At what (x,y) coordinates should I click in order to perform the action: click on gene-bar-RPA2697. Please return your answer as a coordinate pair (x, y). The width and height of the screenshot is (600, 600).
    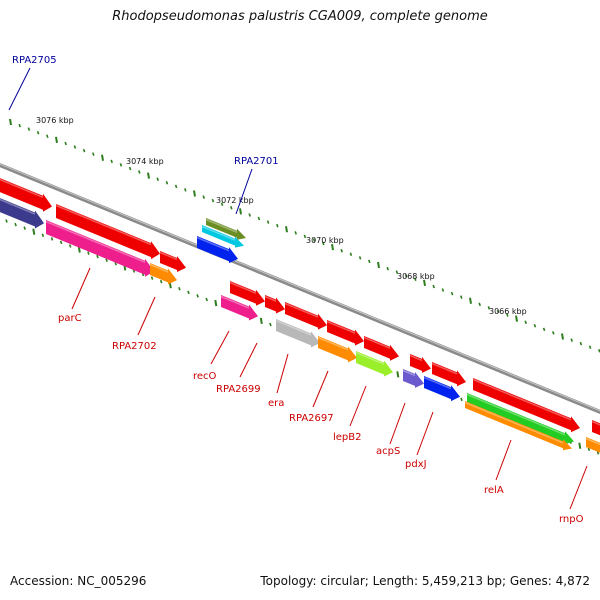
    Looking at the image, I should click on (337, 349).